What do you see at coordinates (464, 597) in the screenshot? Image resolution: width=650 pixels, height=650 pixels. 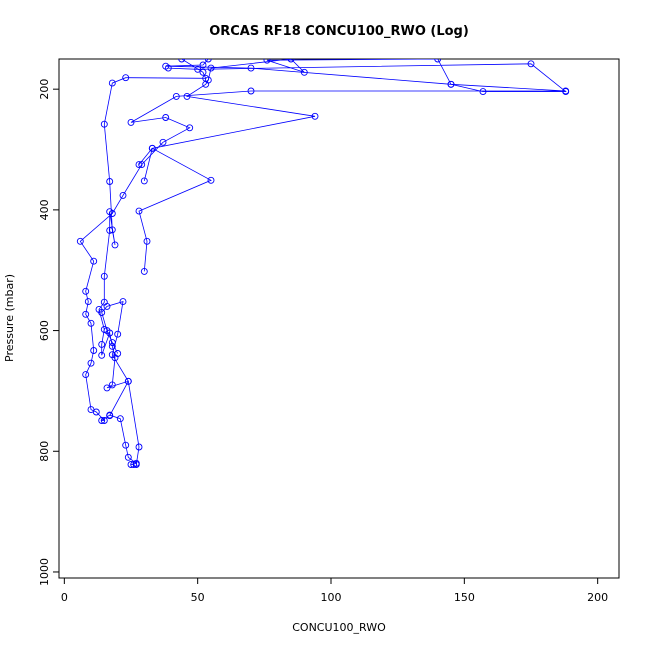 I see `x-tick-label: 150` at bounding box center [464, 597].